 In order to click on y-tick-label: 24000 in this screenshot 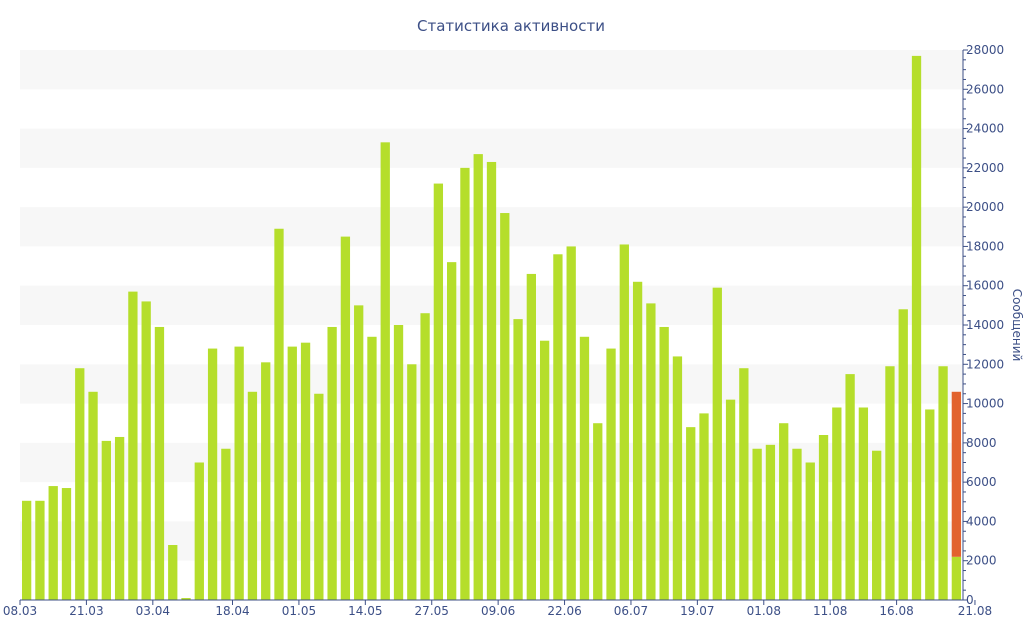, I will do `click(985, 129)`.